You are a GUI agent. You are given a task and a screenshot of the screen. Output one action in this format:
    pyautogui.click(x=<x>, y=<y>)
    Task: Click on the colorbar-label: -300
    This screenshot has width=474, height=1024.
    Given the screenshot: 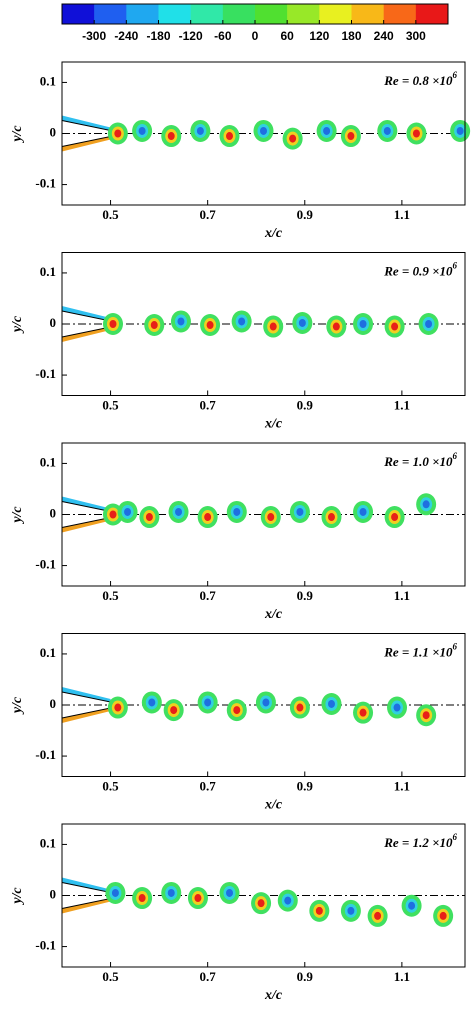 What is the action you would take?
    pyautogui.click(x=94, y=36)
    